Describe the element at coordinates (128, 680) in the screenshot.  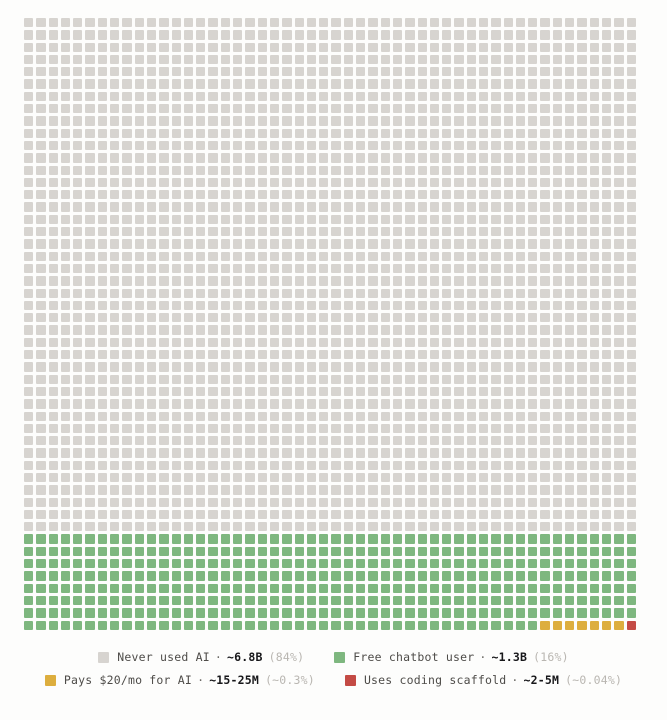
I see `legend-label-pays-for-ai: Pays $20/mo for AI` at that location.